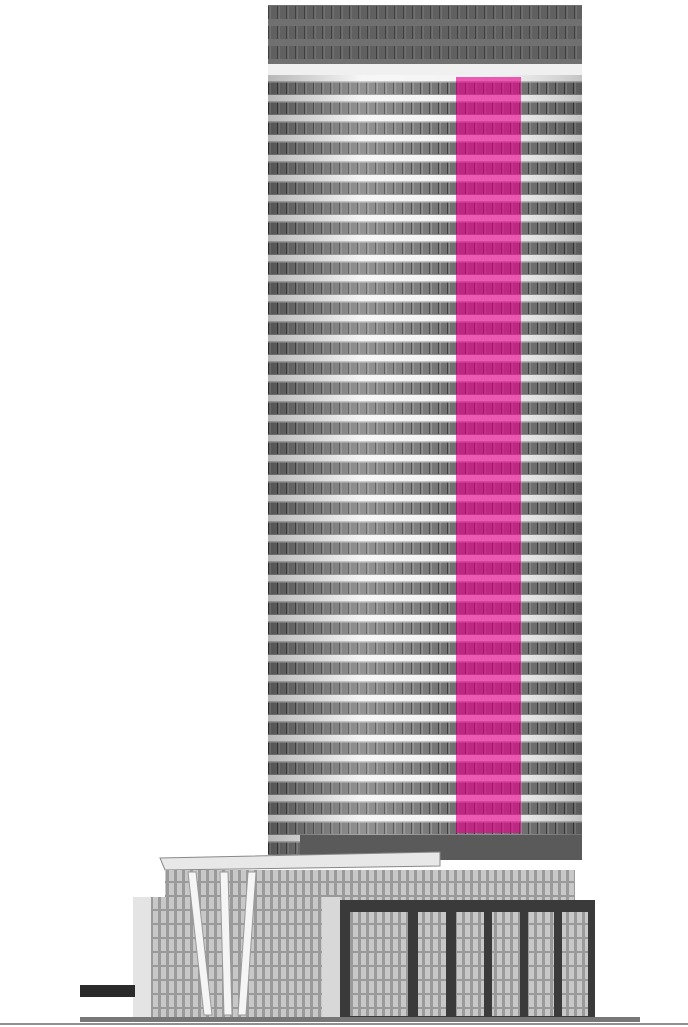 This screenshot has height=1027, width=688. What do you see at coordinates (425, 36) in the screenshot?
I see `crown-screen` at bounding box center [425, 36].